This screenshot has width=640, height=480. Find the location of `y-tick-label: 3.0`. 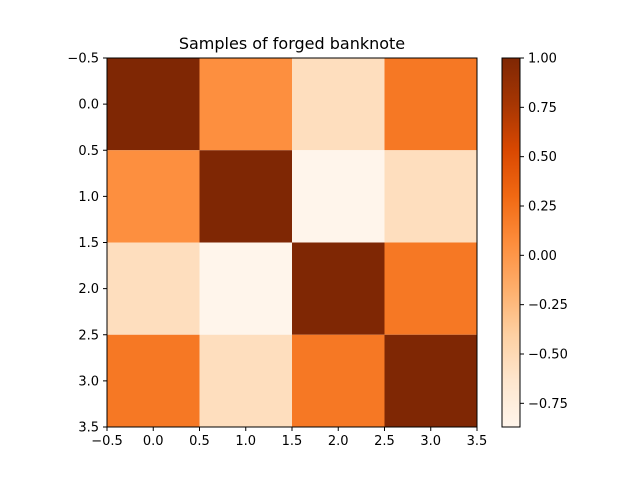

y-tick-label: 3.0 is located at coordinates (88, 381).